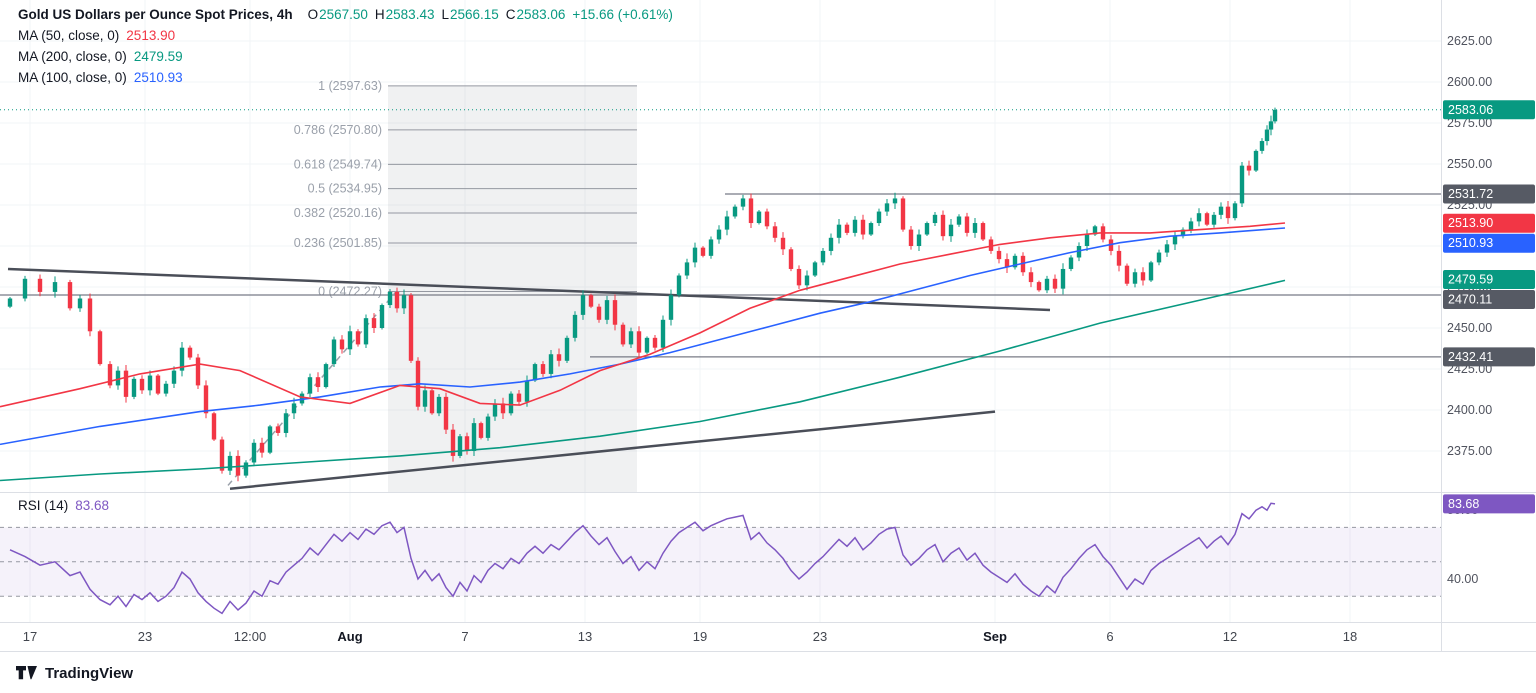 Image resolution: width=1536 pixels, height=693 pixels. What do you see at coordinates (63, 506) in the screenshot?
I see `rsi-legend-row: RSI (14) 83.68` at bounding box center [63, 506].